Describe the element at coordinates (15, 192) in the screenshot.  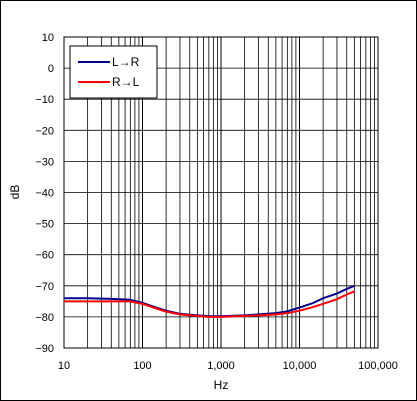
I see `y-axis-label: dB` at that location.